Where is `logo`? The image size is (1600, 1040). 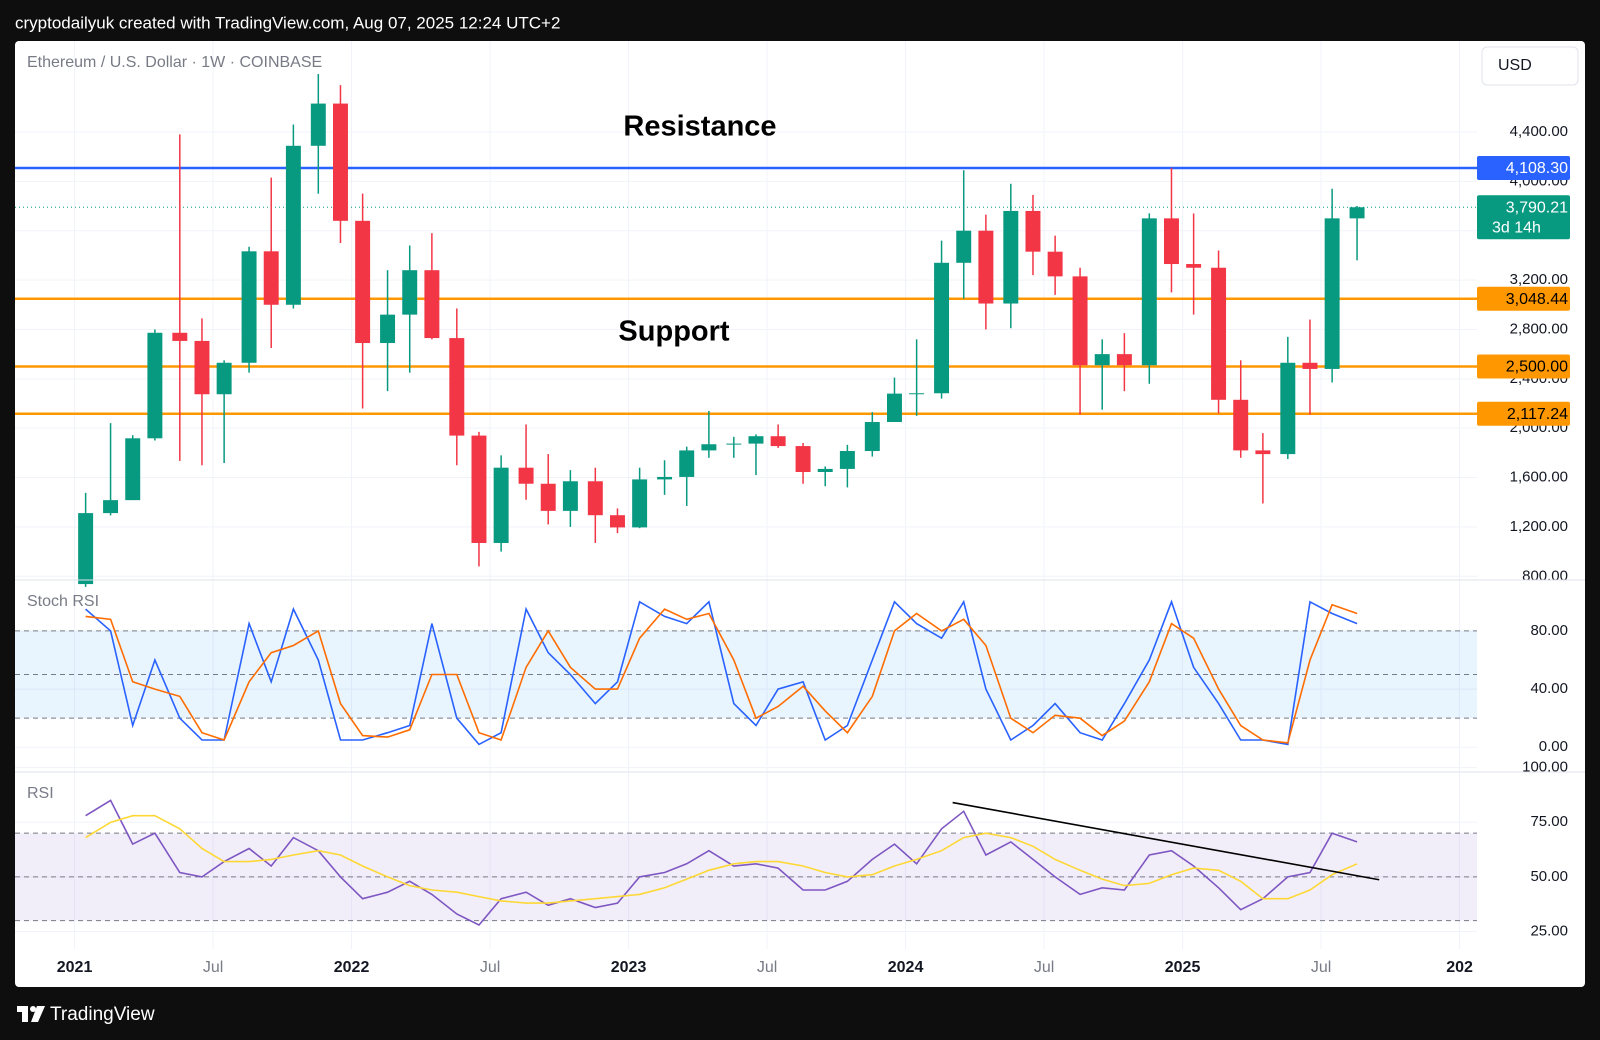
logo is located at coordinates (31, 1014).